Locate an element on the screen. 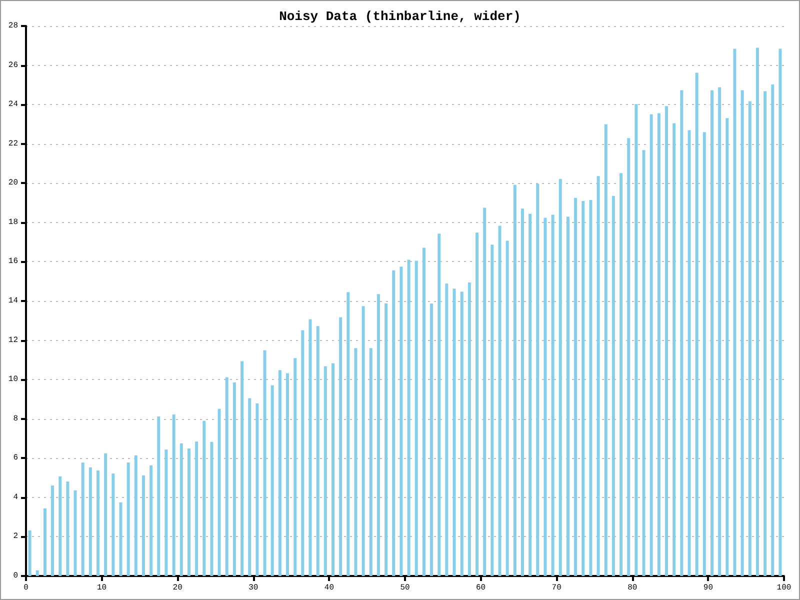 The height and width of the screenshot is (600, 800). x-tick-label: 10 is located at coordinates (101, 588).